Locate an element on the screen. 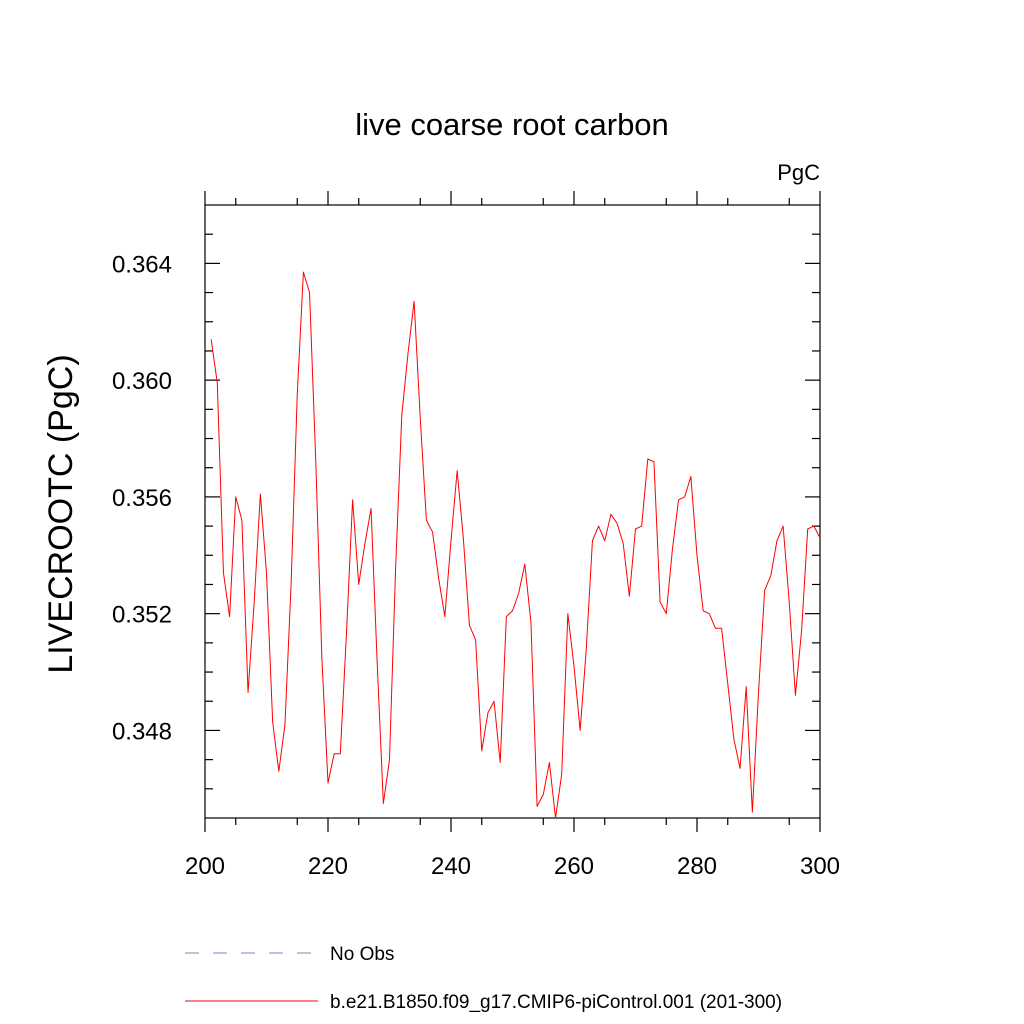 Image resolution: width=1024 pixels, height=1024 pixels. y-axis-label: LIVECROOTC (PgC) is located at coordinates (61, 513).